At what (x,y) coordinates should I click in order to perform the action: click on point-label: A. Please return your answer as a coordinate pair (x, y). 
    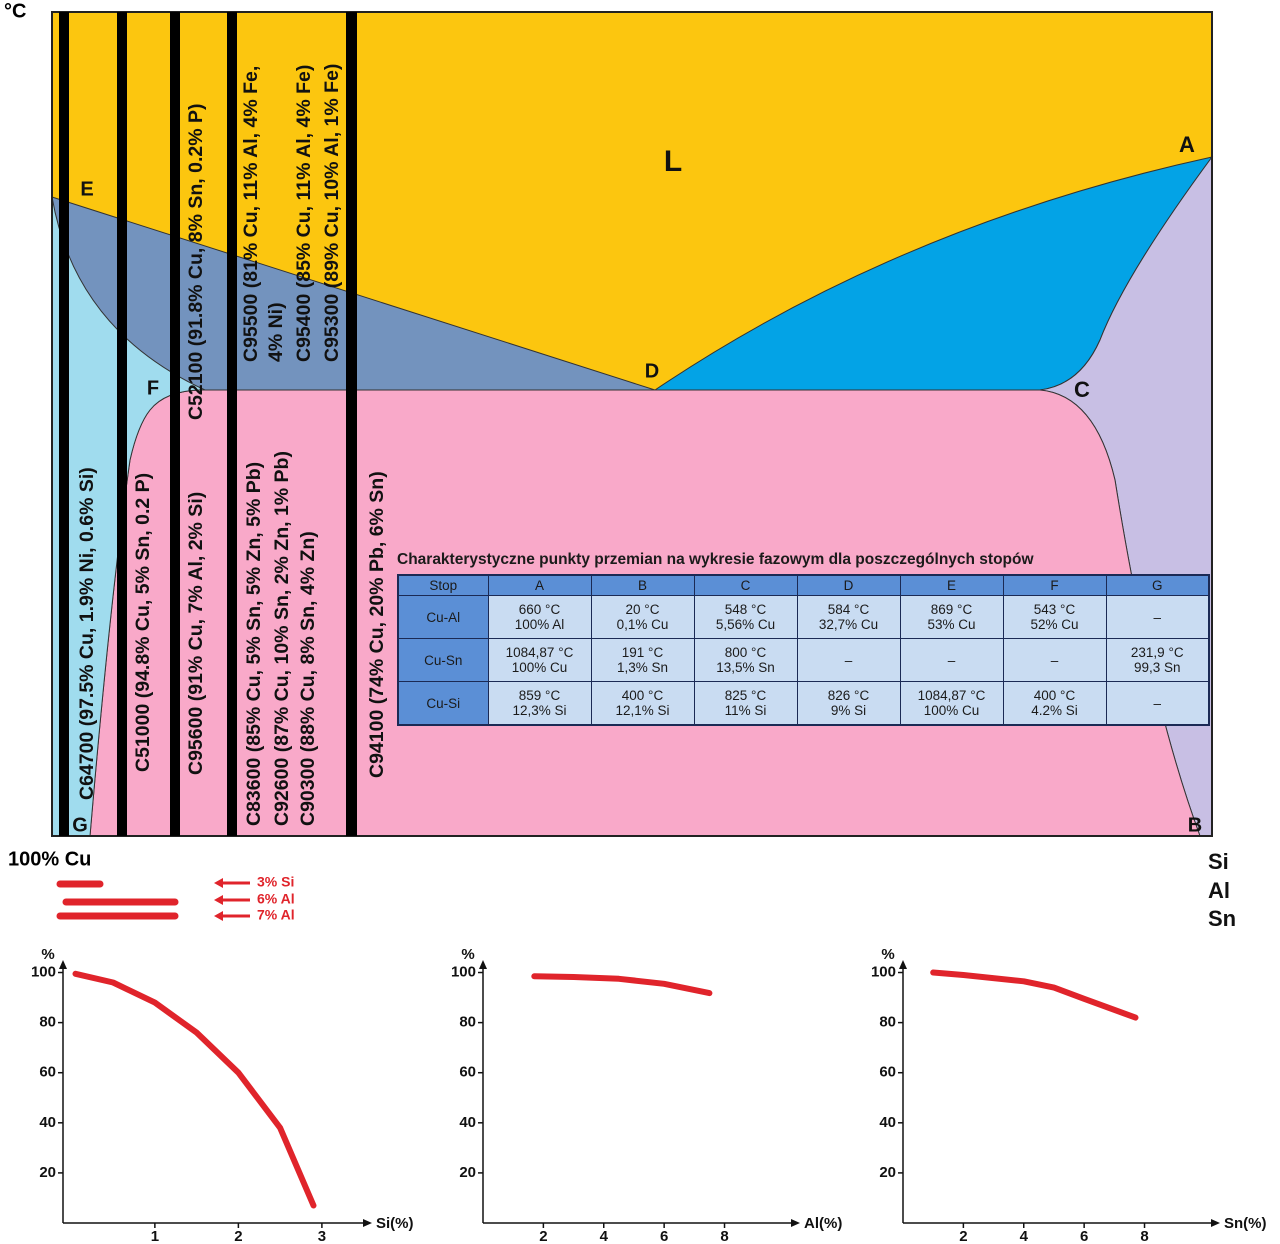
    Looking at the image, I should click on (1187, 144).